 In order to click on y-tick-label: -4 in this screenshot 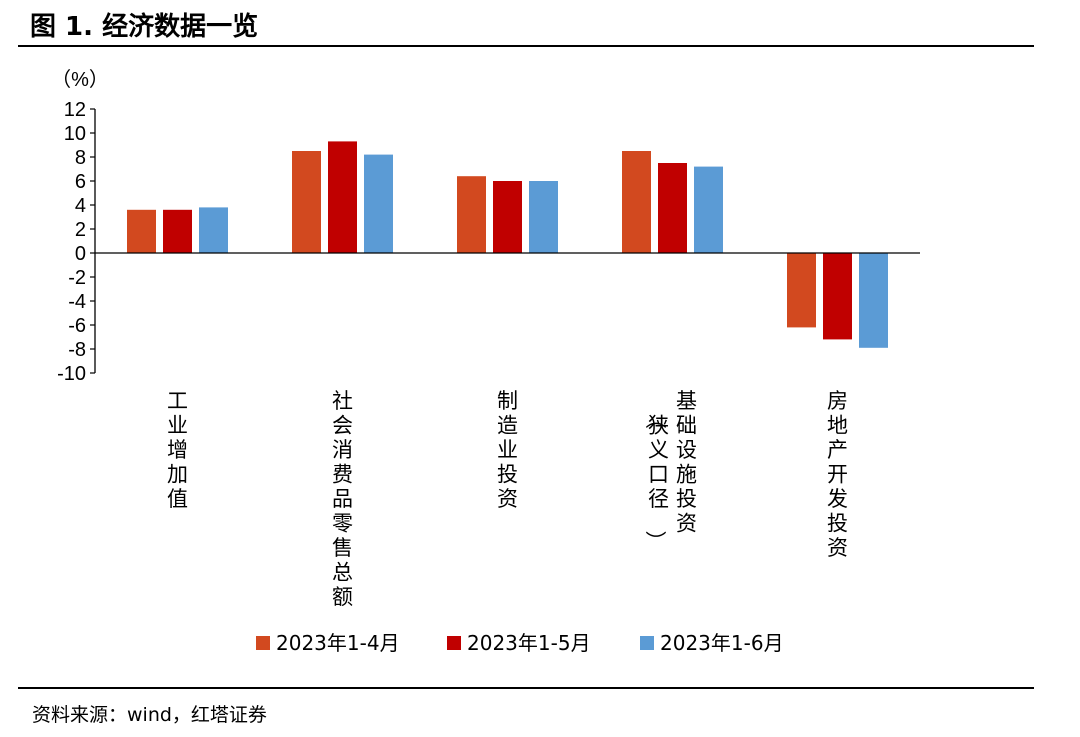, I will do `click(77, 302)`.